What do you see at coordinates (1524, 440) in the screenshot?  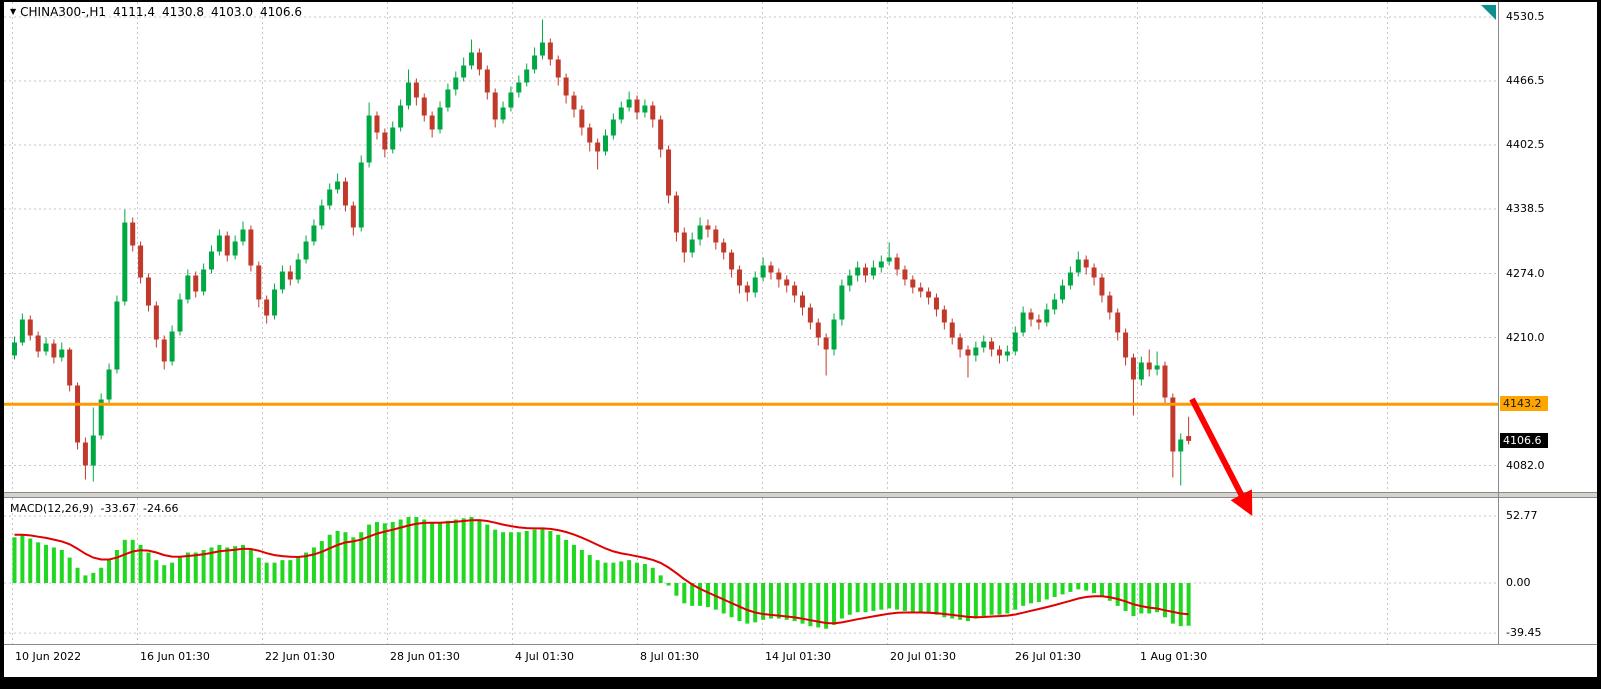 I see `last-price-badge: 4106.6` at bounding box center [1524, 440].